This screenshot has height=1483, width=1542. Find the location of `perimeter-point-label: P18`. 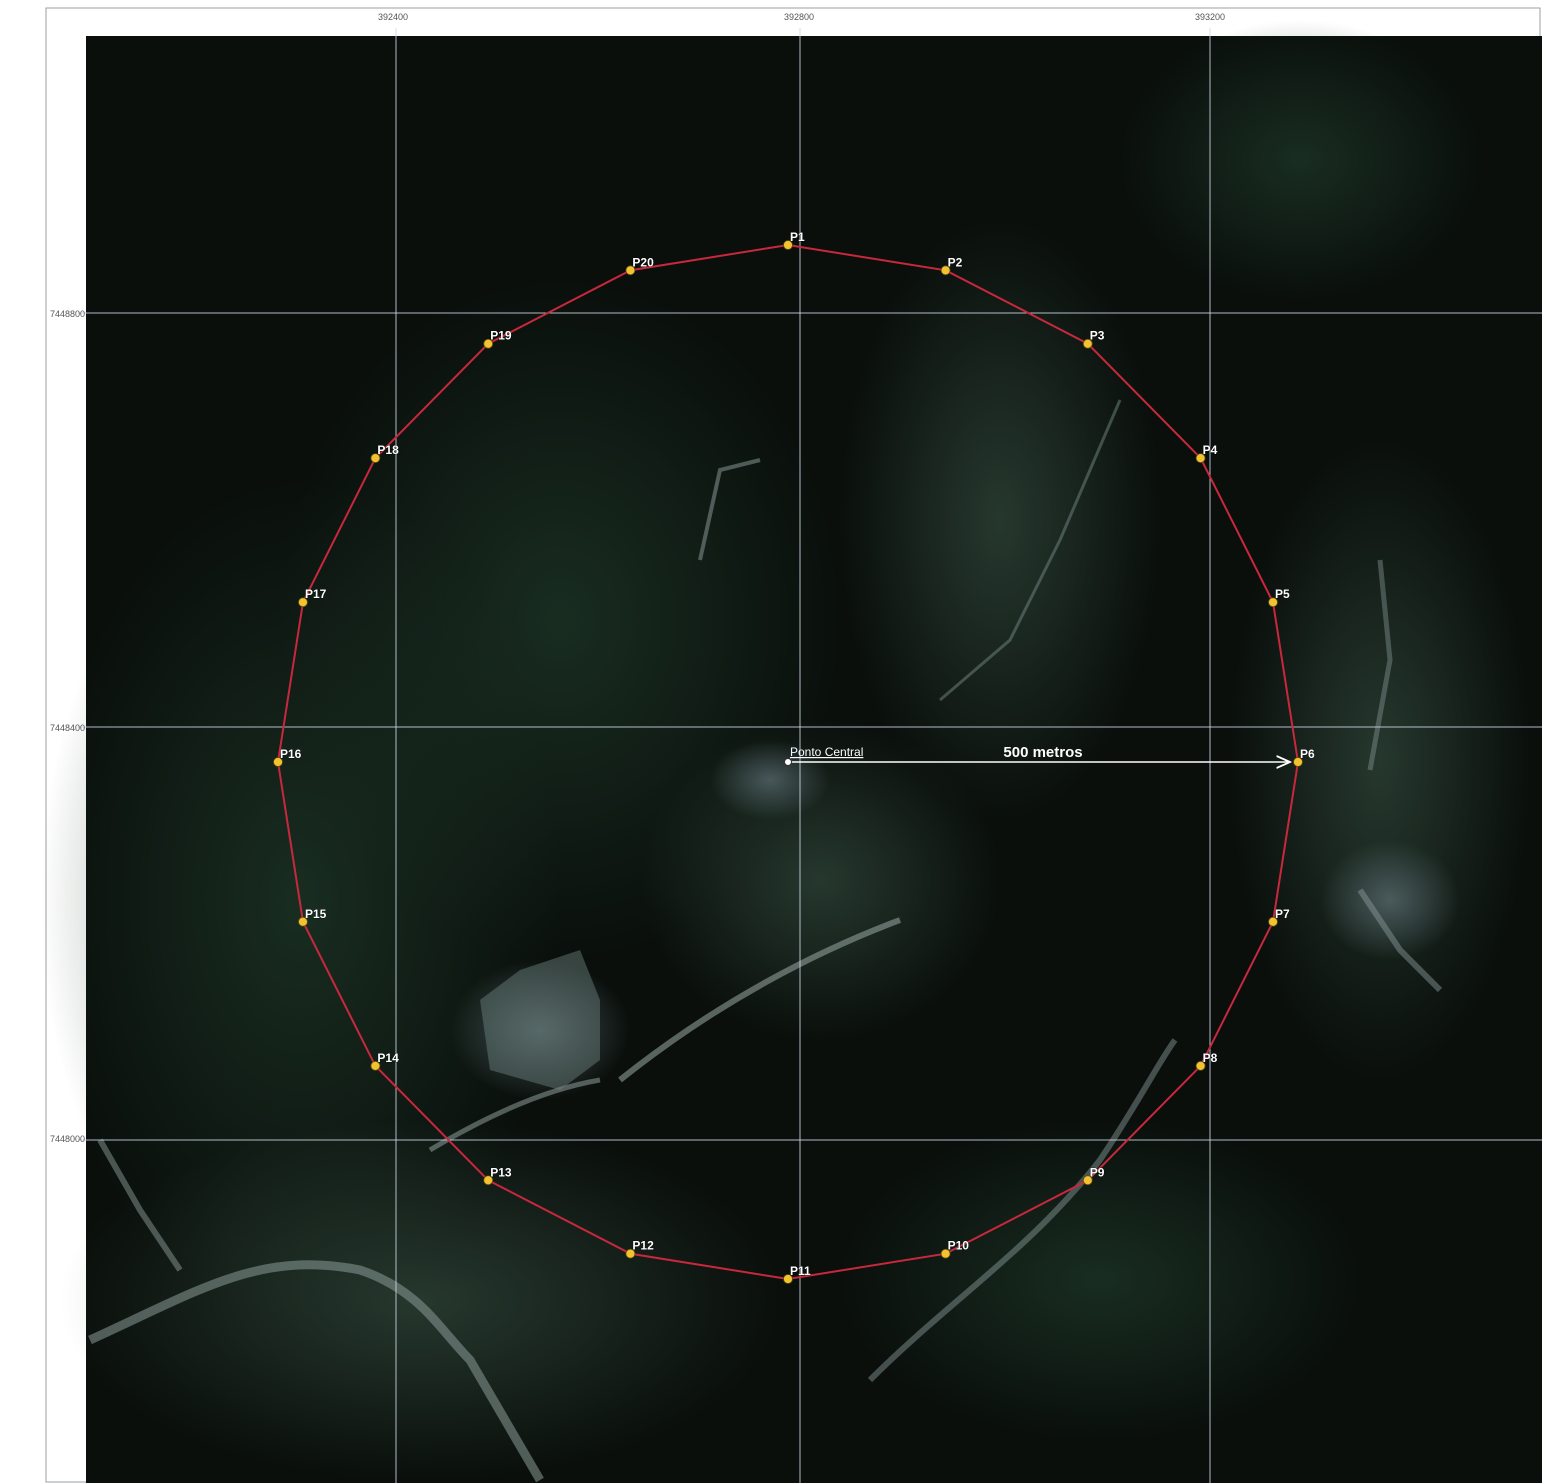

perimeter-point-label: P18 is located at coordinates (388, 450).